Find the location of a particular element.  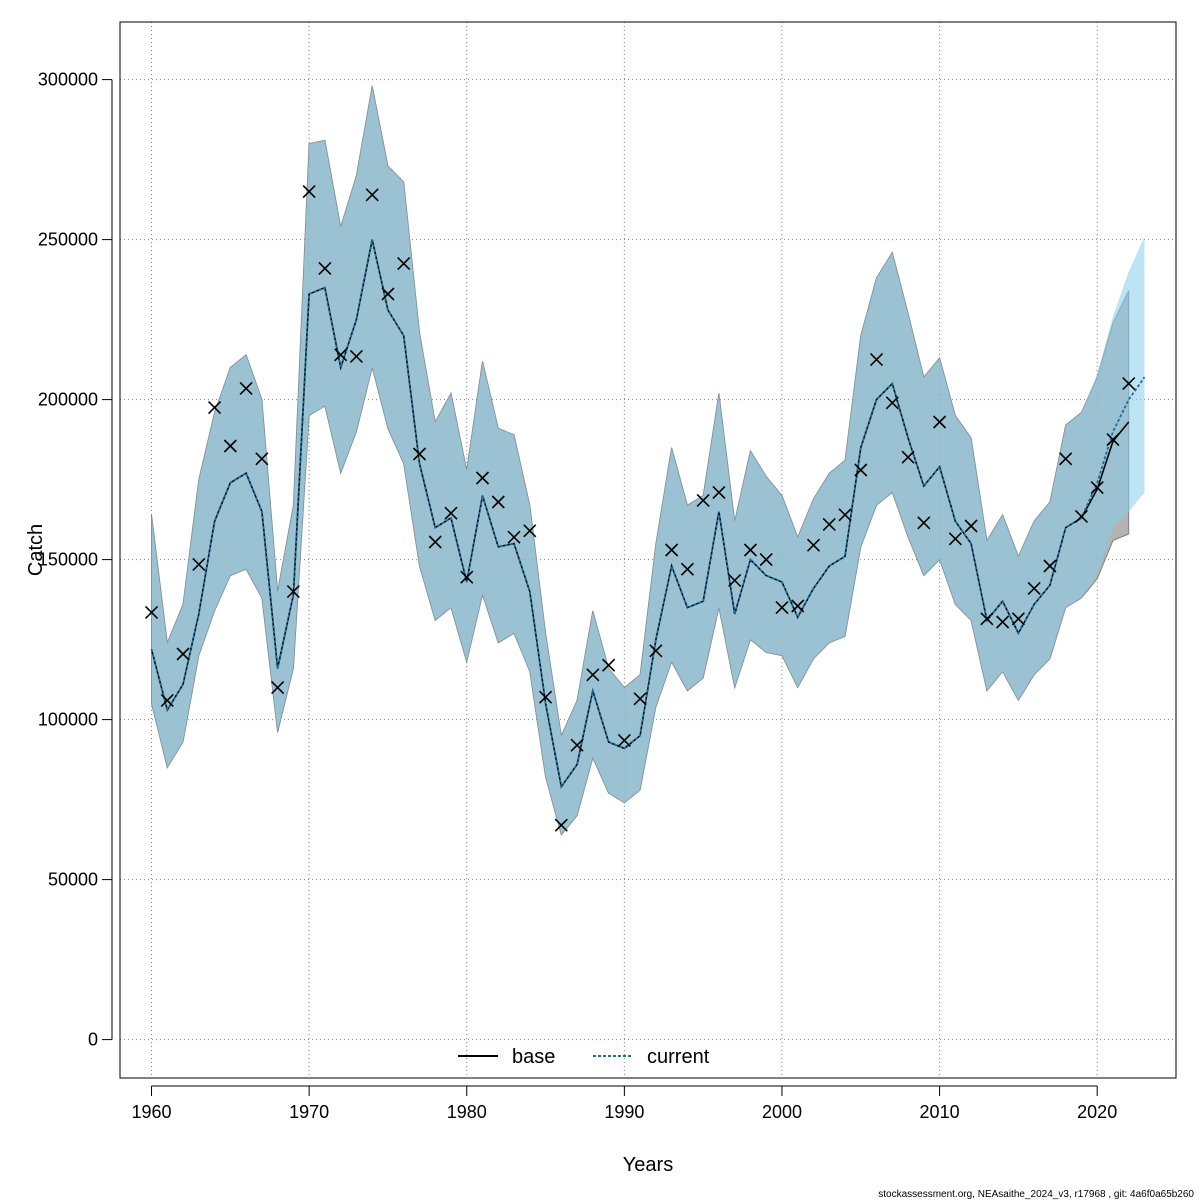

observed-point-1994 is located at coordinates (687, 569).